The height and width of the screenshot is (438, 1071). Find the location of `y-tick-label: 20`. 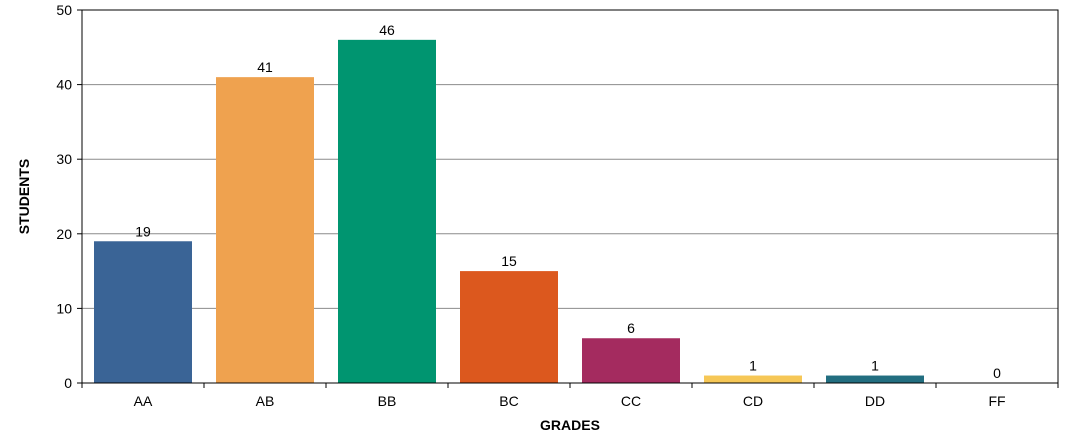

y-tick-label: 20 is located at coordinates (64, 234).